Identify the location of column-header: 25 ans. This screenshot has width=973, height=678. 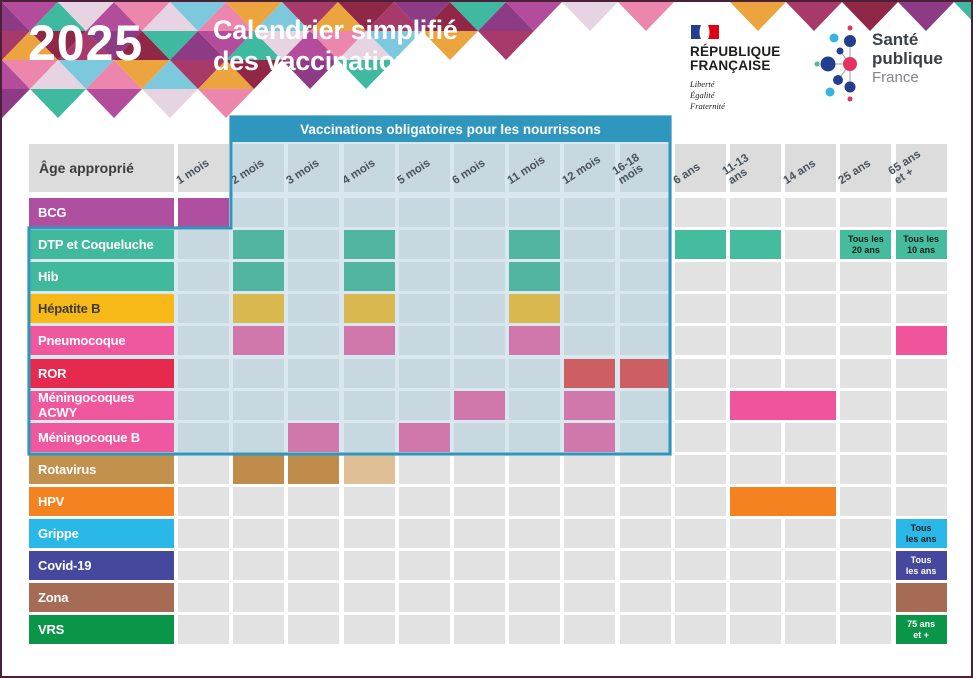
(864, 168).